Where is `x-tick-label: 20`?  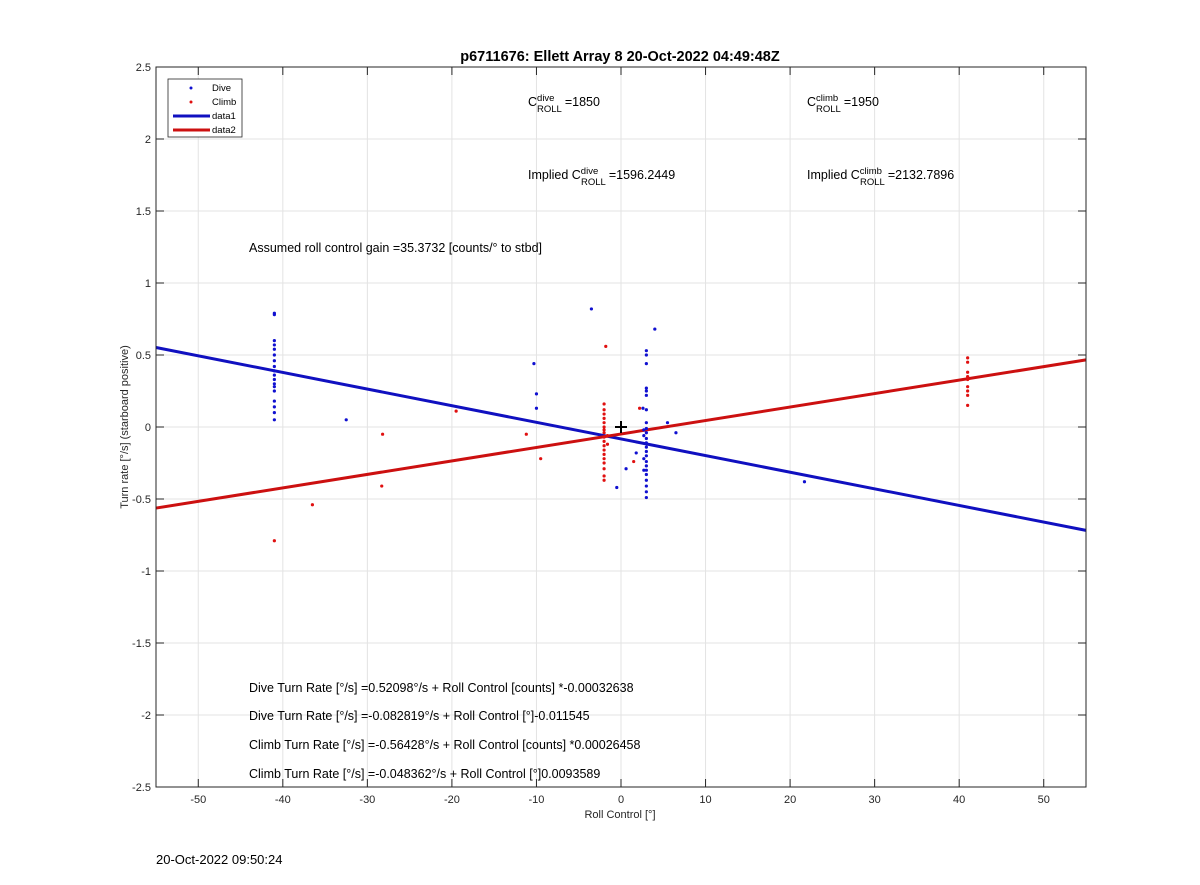 x-tick-label: 20 is located at coordinates (790, 800).